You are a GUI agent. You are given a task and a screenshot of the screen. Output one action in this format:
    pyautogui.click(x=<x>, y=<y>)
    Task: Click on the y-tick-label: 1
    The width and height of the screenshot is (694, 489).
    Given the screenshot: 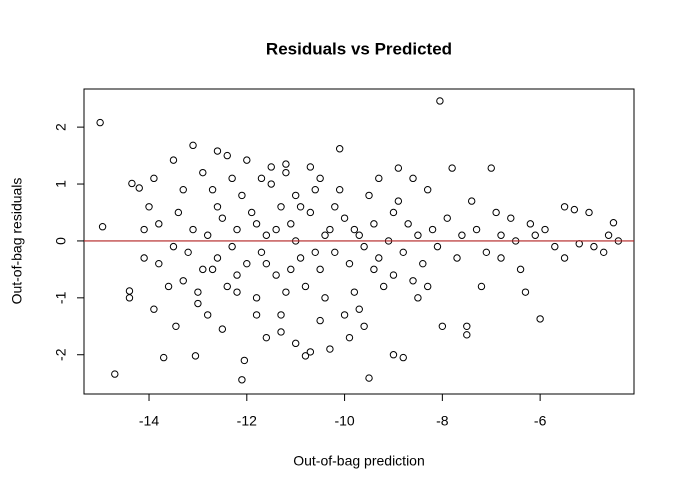 What is the action you would take?
    pyautogui.click(x=61, y=184)
    